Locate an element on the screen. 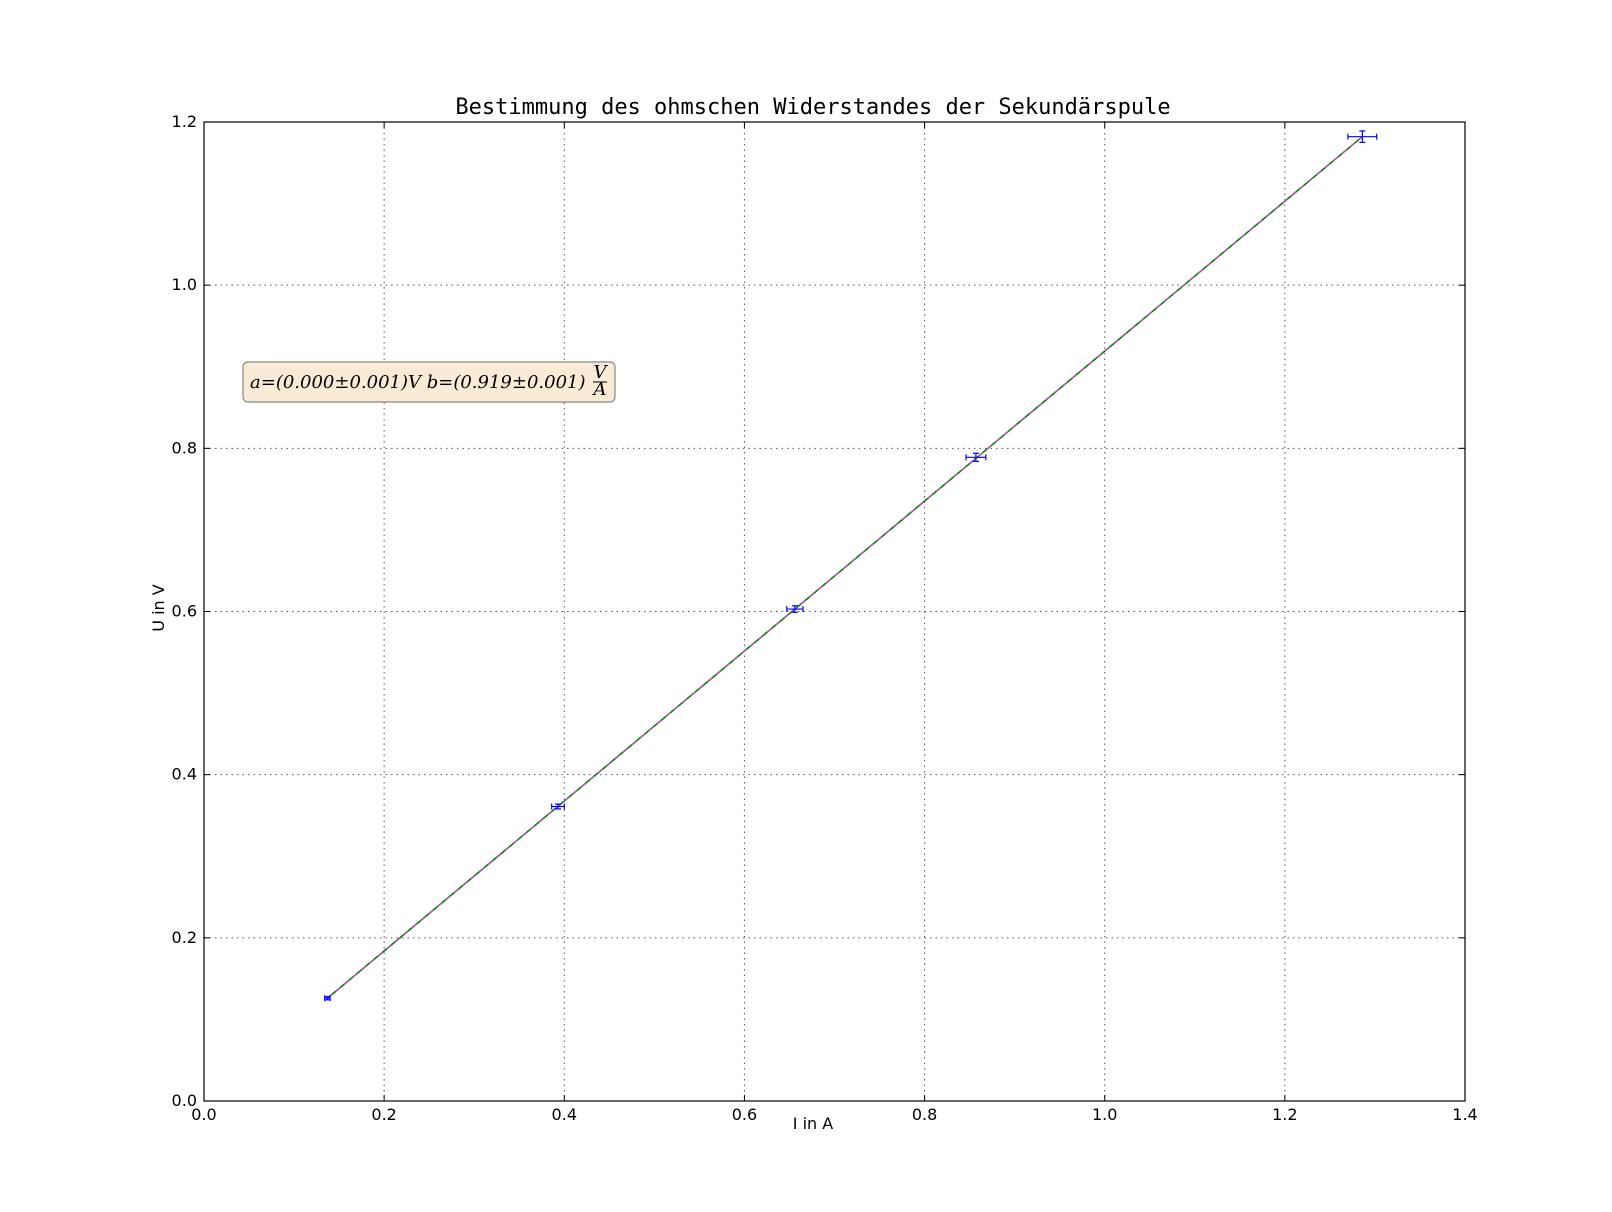 Image resolution: width=1612 pixels, height=1212 pixels. x-tick-label: 0.4 is located at coordinates (564, 1114).